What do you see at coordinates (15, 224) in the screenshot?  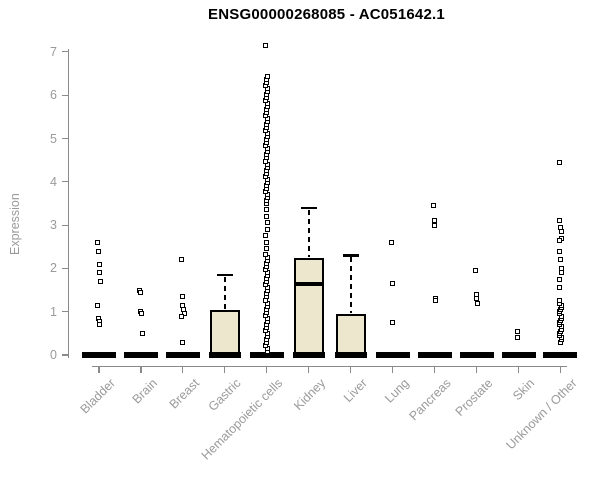 I see `y-axis-title: Expression` at bounding box center [15, 224].